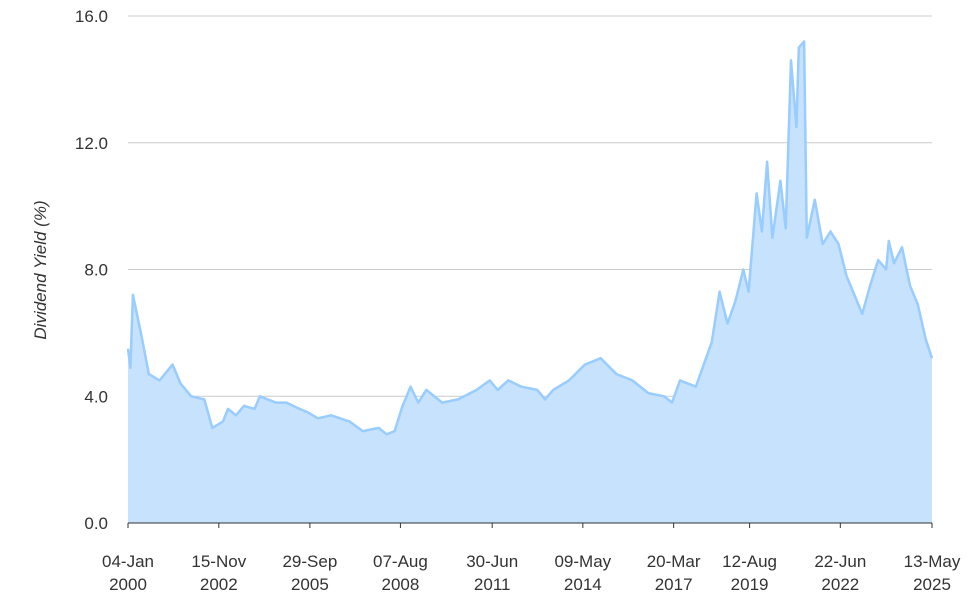 The height and width of the screenshot is (613, 973). Describe the element at coordinates (401, 584) in the screenshot. I see `x-tick-label: 2008` at that location.